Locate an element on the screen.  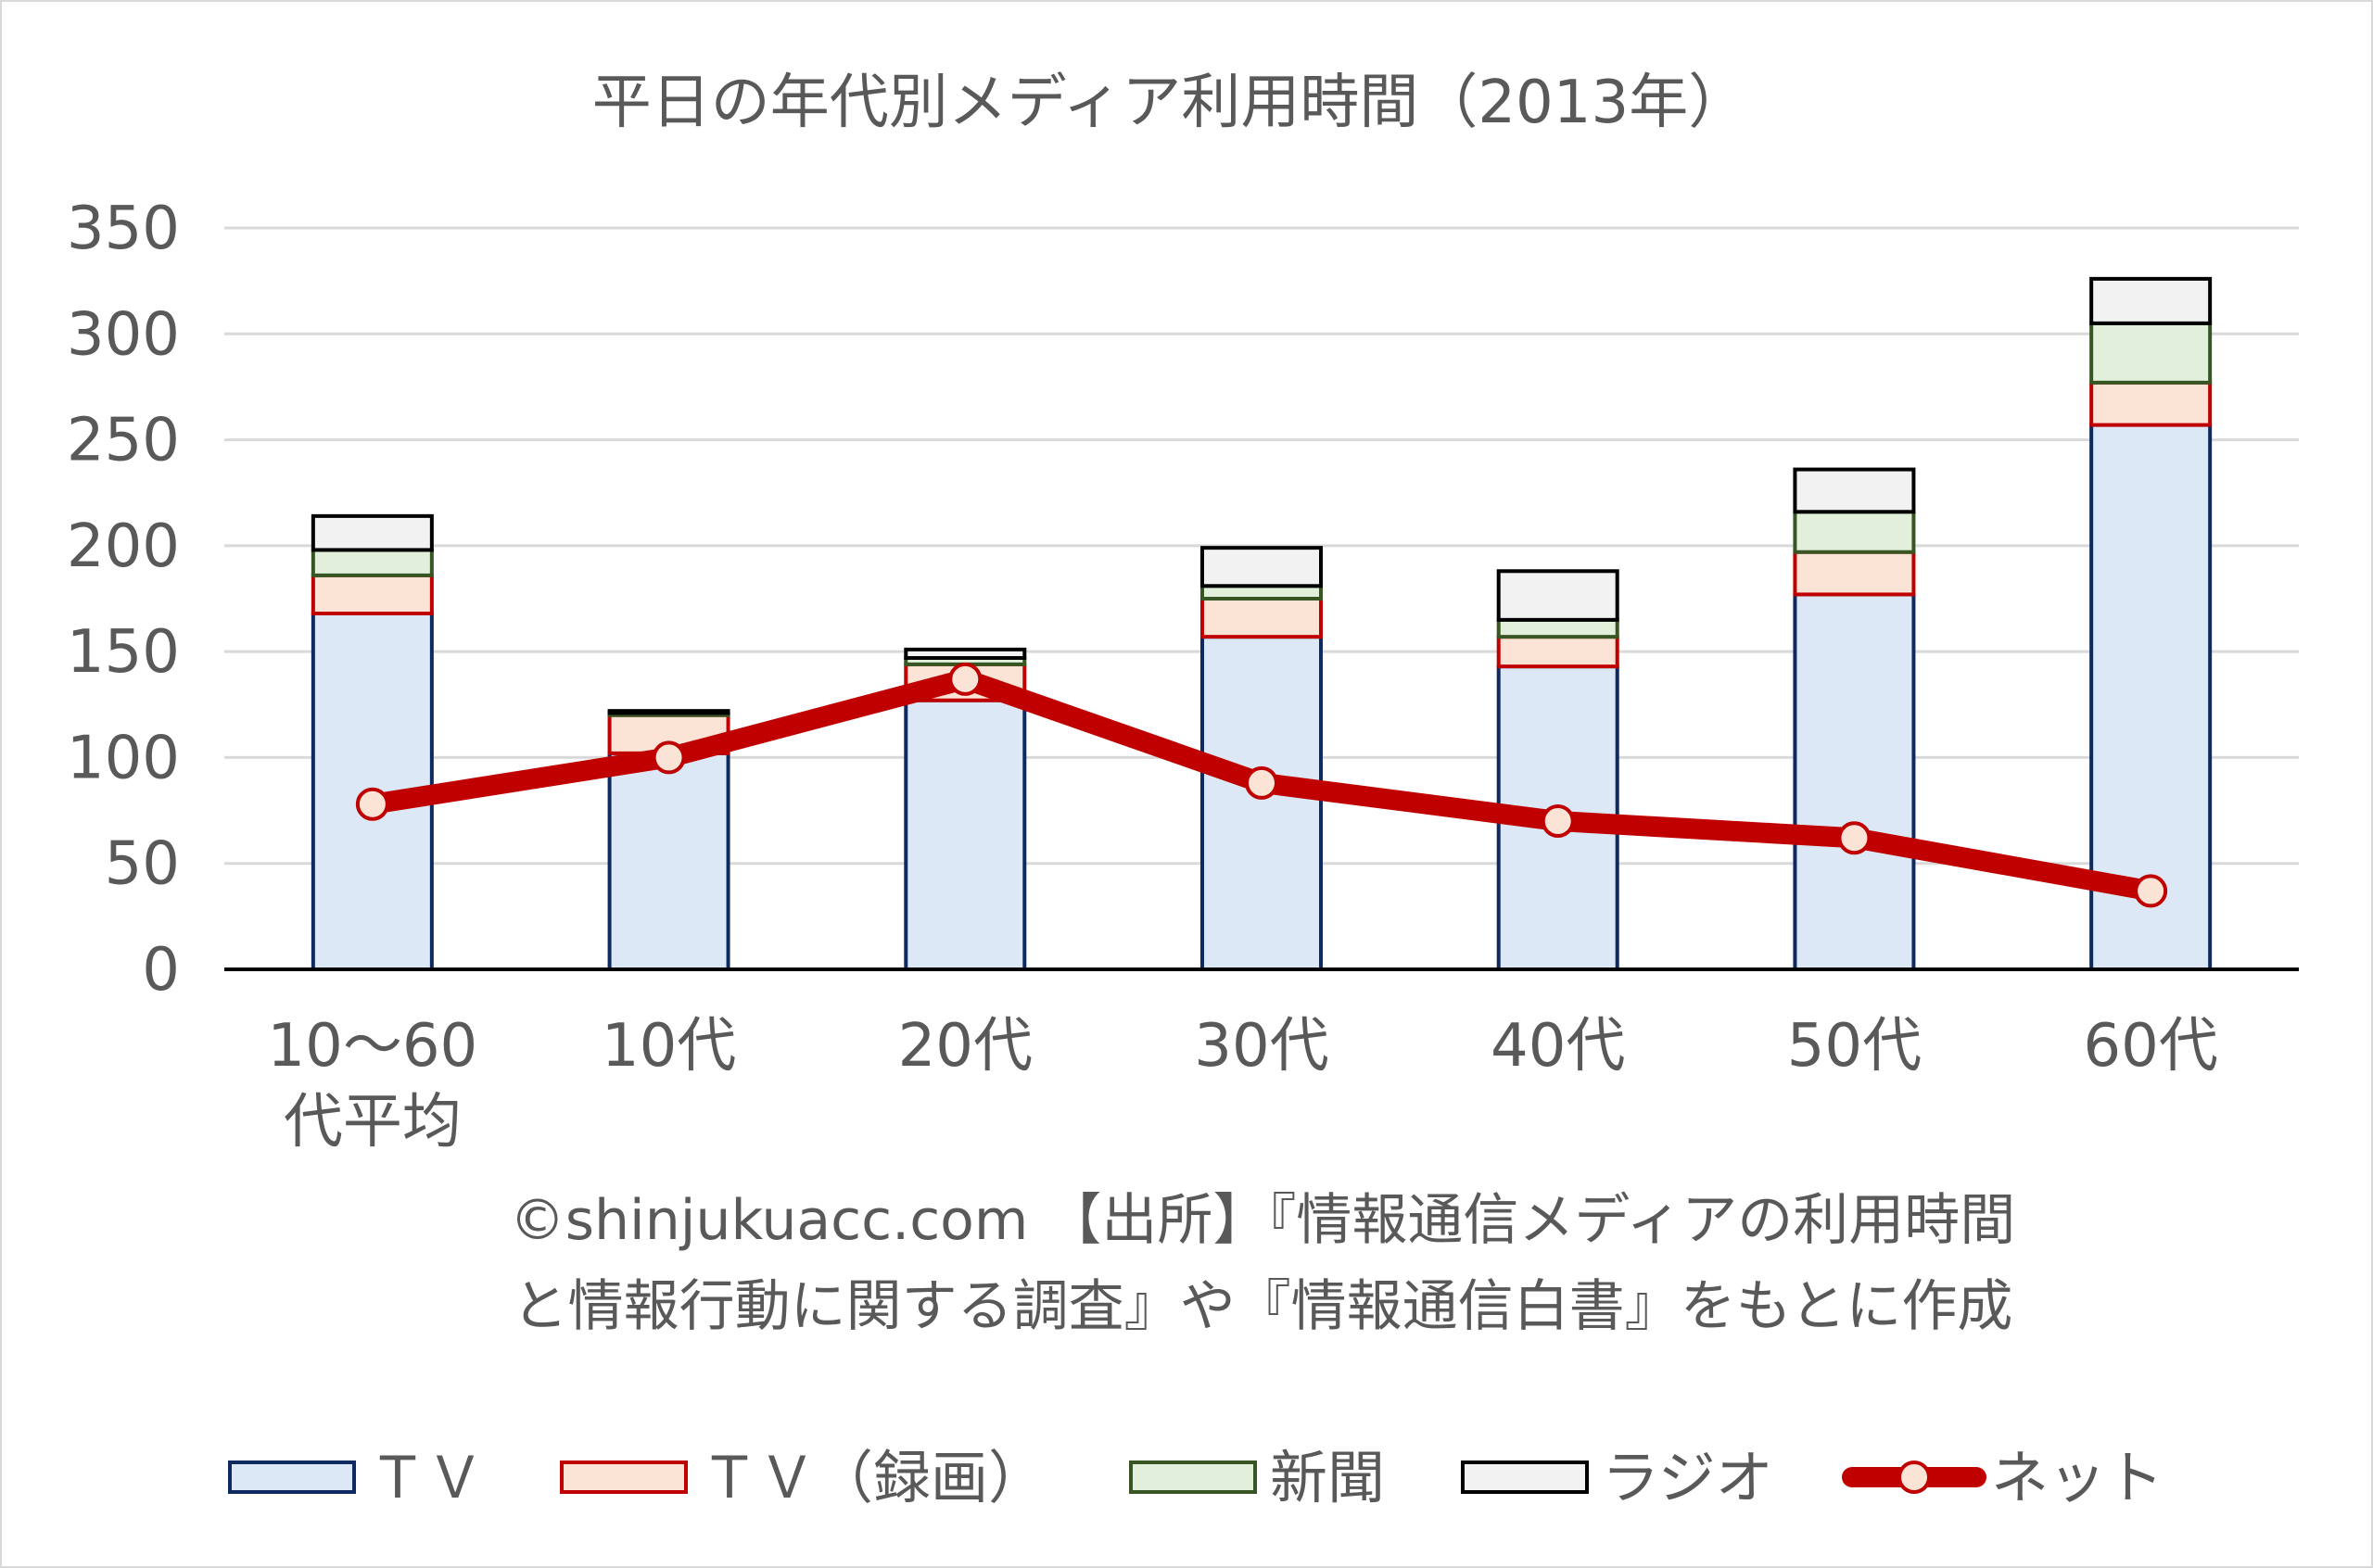
y-tick-label: 250 is located at coordinates (124, 441).